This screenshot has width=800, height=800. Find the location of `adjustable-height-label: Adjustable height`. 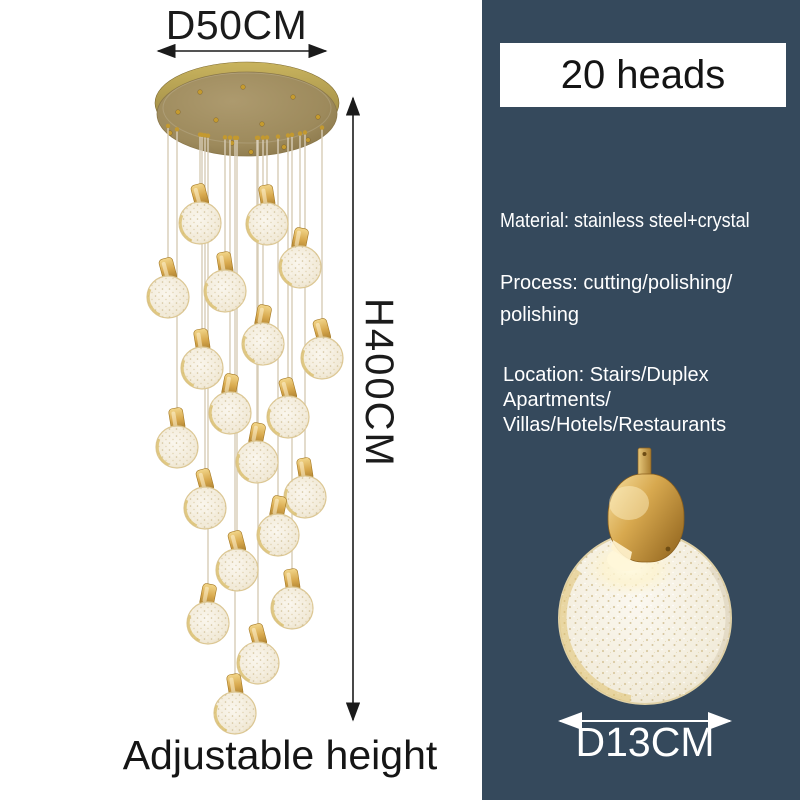

adjustable-height-label: Adjustable height is located at coordinates (280, 755).